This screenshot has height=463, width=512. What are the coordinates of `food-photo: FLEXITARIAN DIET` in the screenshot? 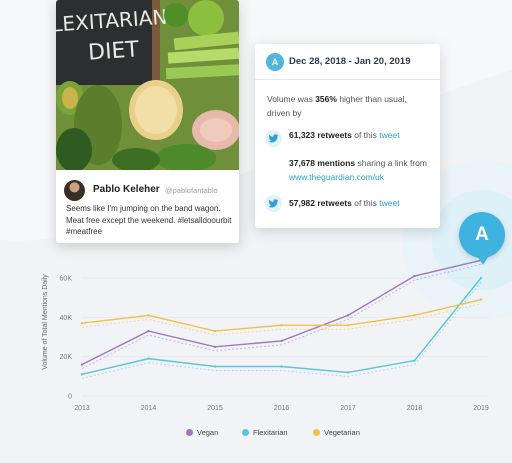 It's located at (147, 85).